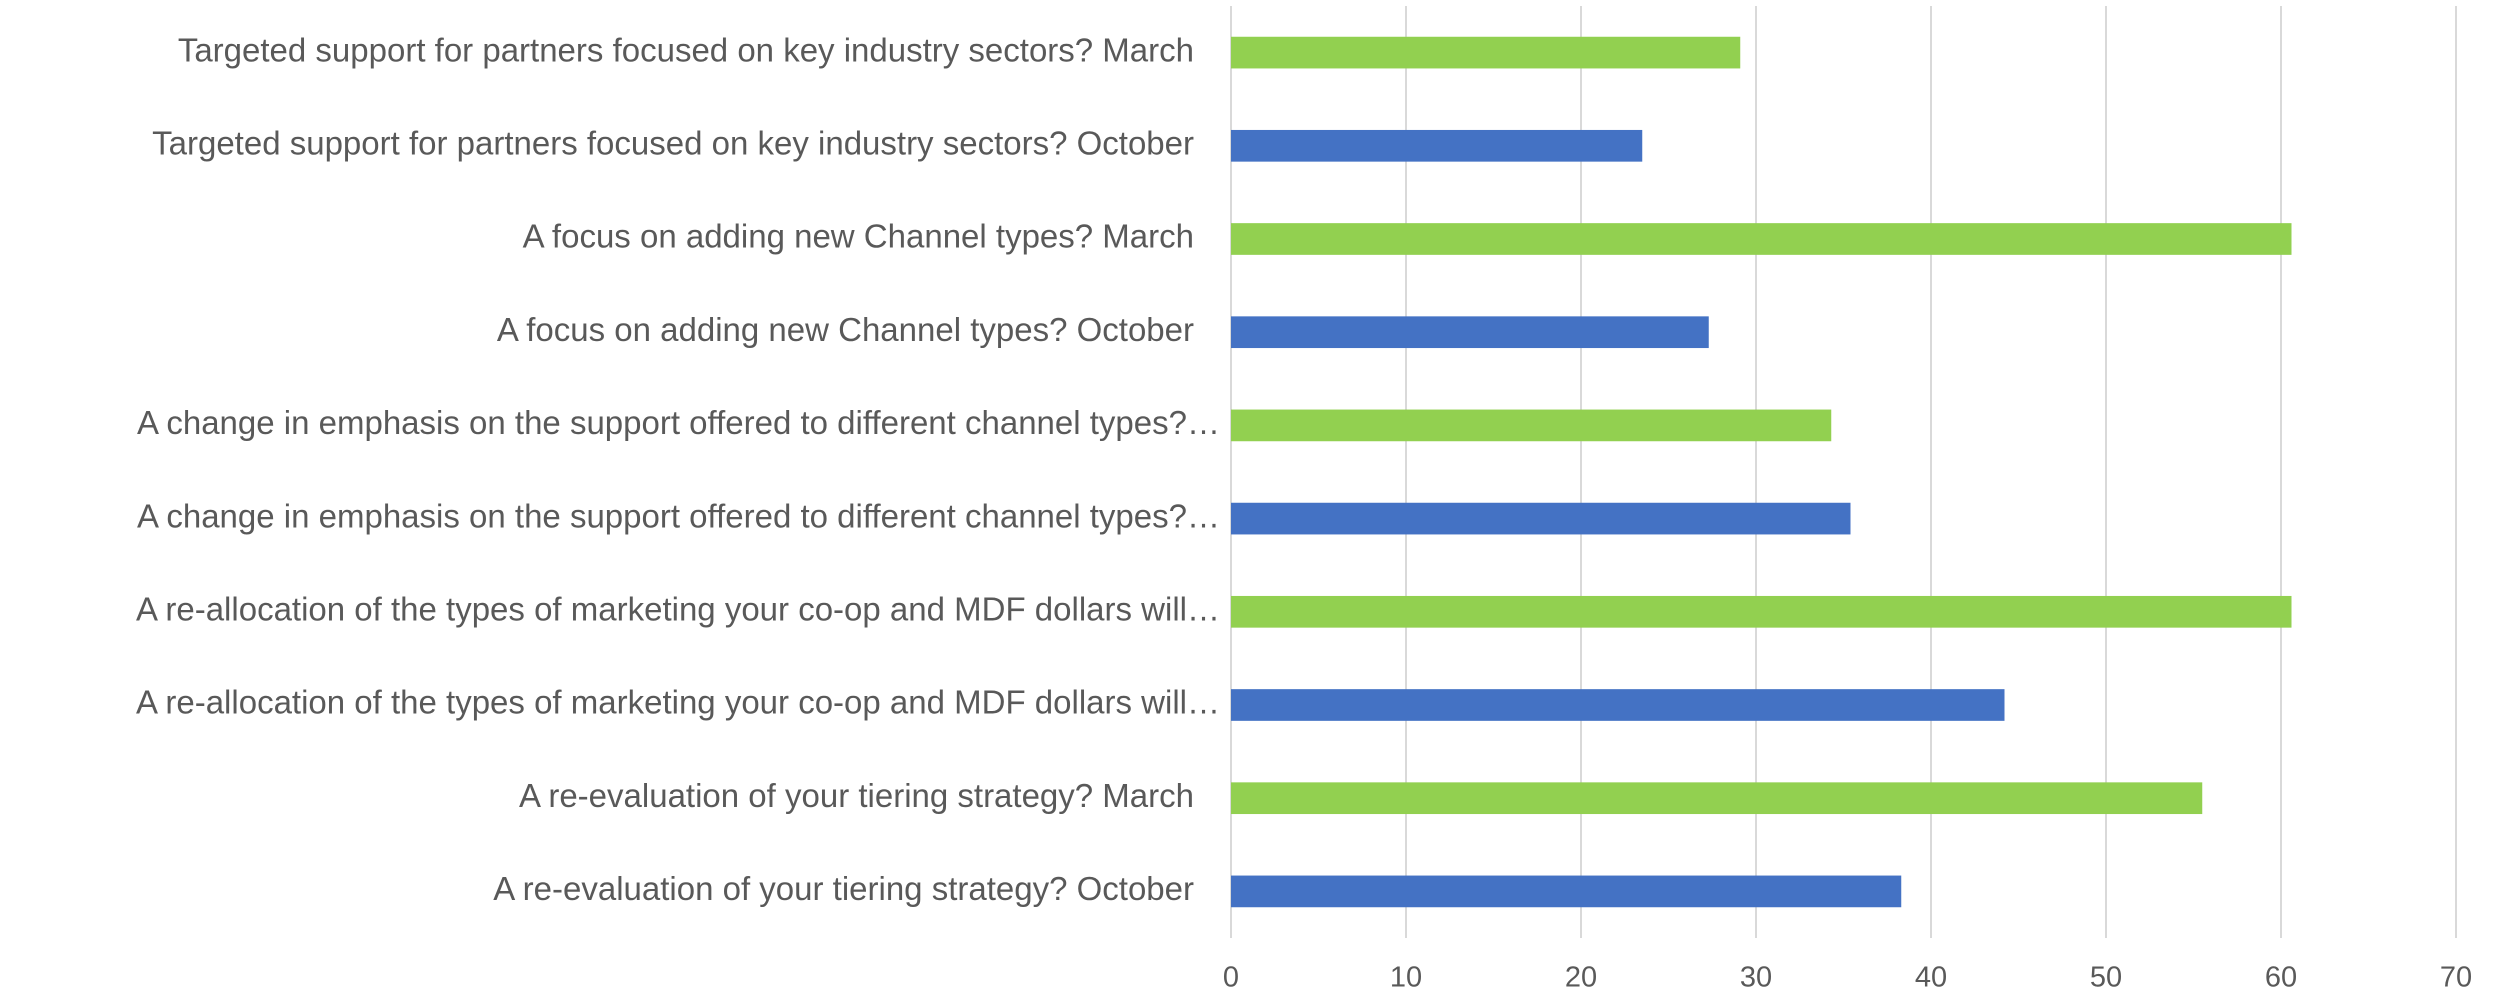 The width and height of the screenshot is (2496, 993). What do you see at coordinates (2281, 977) in the screenshot?
I see `x-tick-label: 60` at bounding box center [2281, 977].